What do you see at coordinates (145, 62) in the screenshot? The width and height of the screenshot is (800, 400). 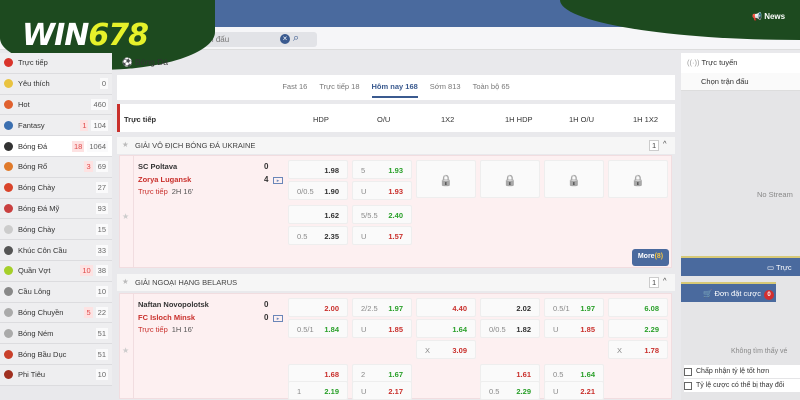 I see `sport-title: ⚽ Bóng Đá` at bounding box center [145, 62].